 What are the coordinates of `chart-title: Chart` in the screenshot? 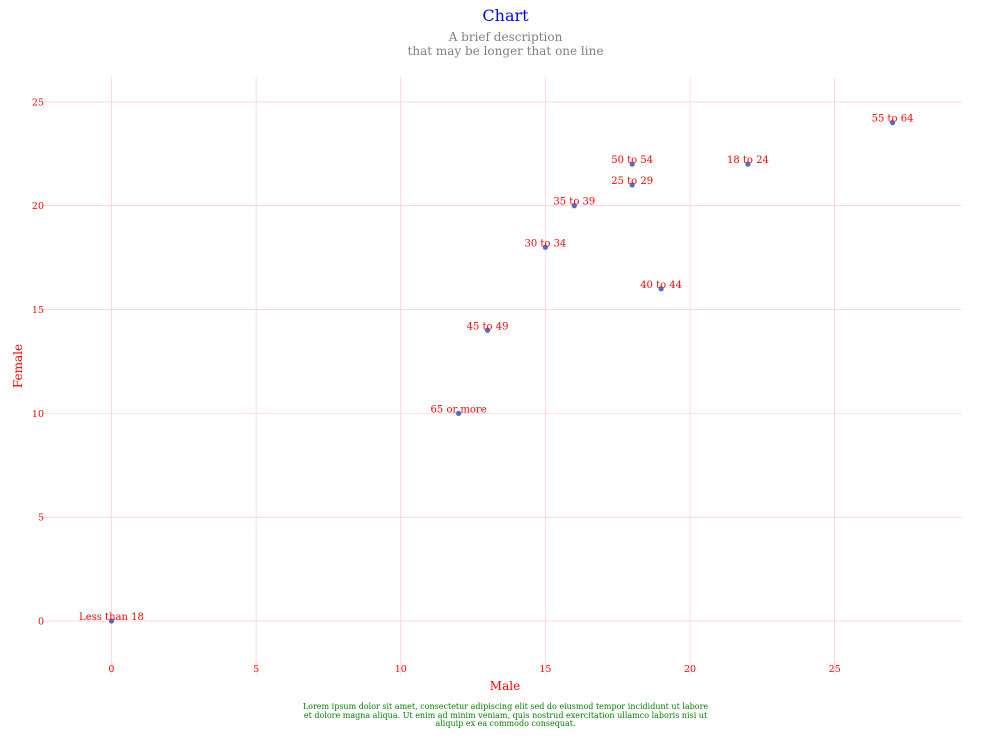 It's located at (505, 15).